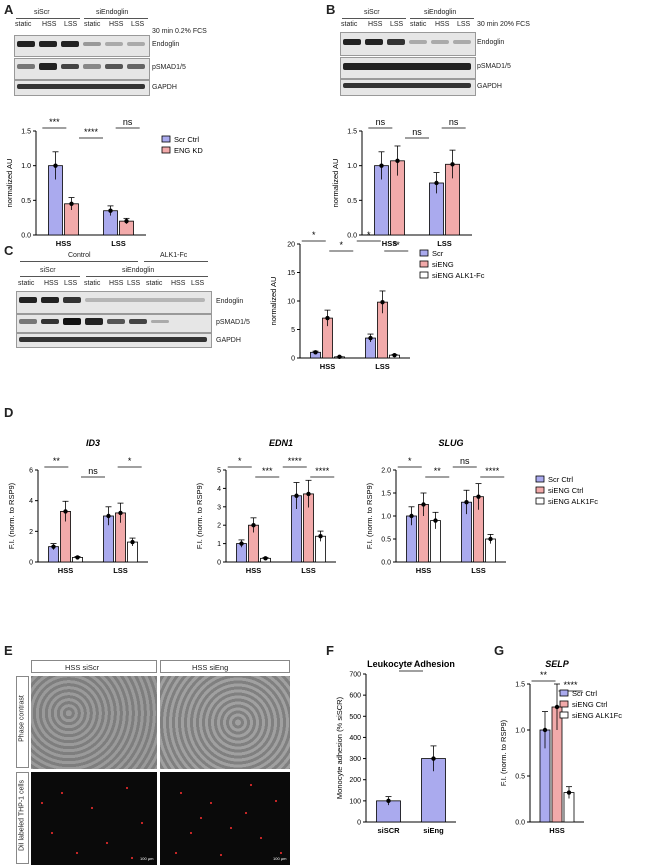 Image resolution: width=650 pixels, height=868 pixels. Describe the element at coordinates (355, 696) in the screenshot. I see `y-tick-label: 600` at that location.